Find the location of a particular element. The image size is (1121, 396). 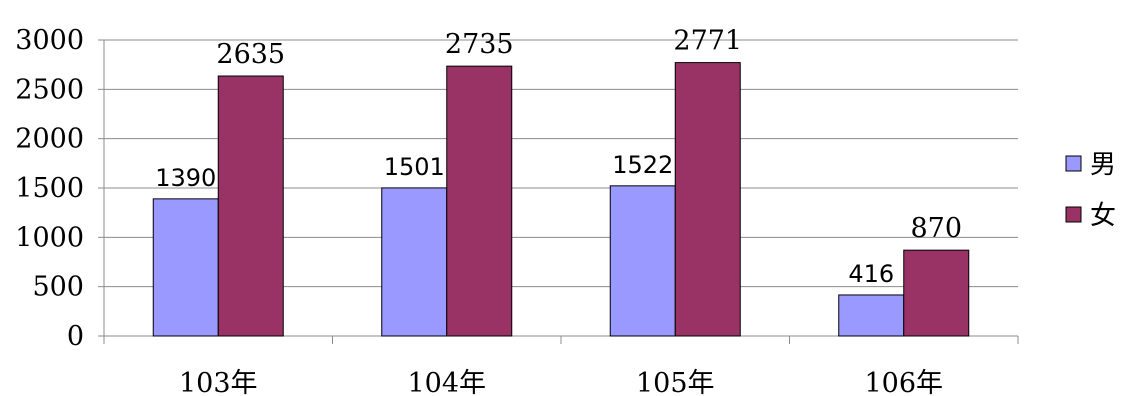

data-label-female: 2735 is located at coordinates (479, 44).